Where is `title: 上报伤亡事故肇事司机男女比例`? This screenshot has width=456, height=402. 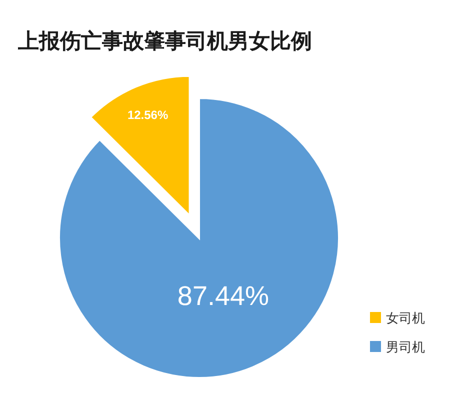 title: 上报伤亡事故肇事司机男女比例 is located at coordinates (165, 41).